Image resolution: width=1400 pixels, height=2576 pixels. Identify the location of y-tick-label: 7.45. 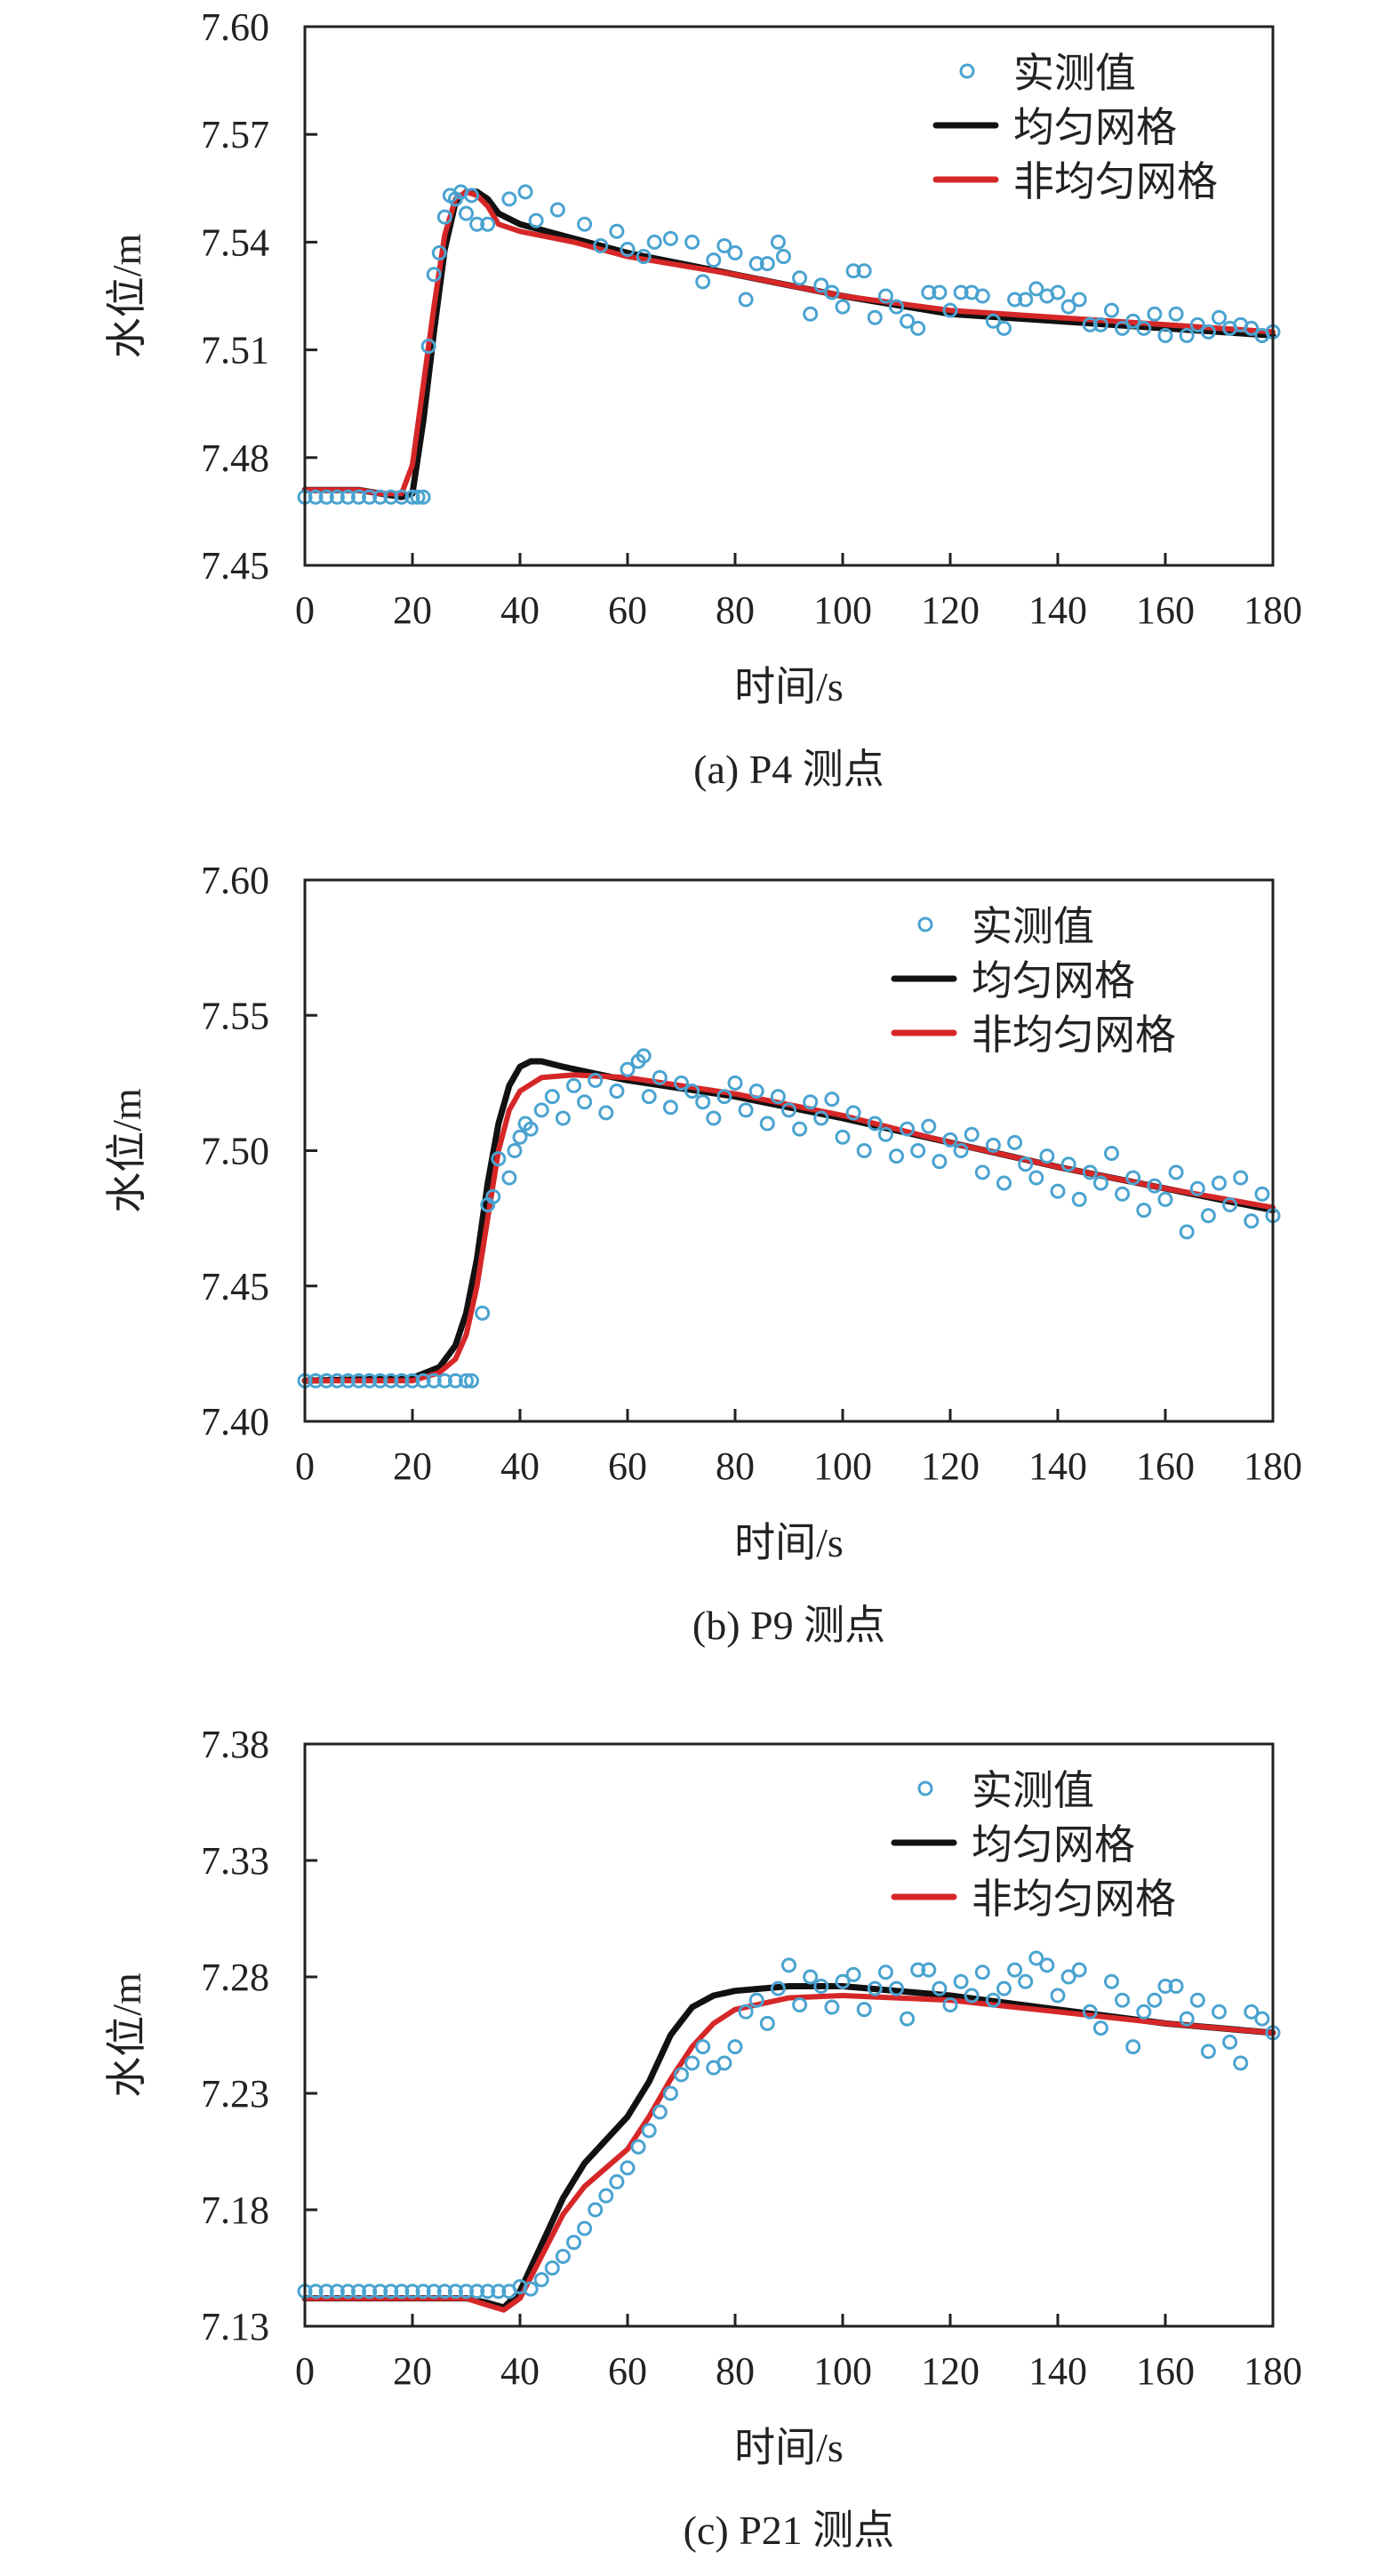
(235, 1286).